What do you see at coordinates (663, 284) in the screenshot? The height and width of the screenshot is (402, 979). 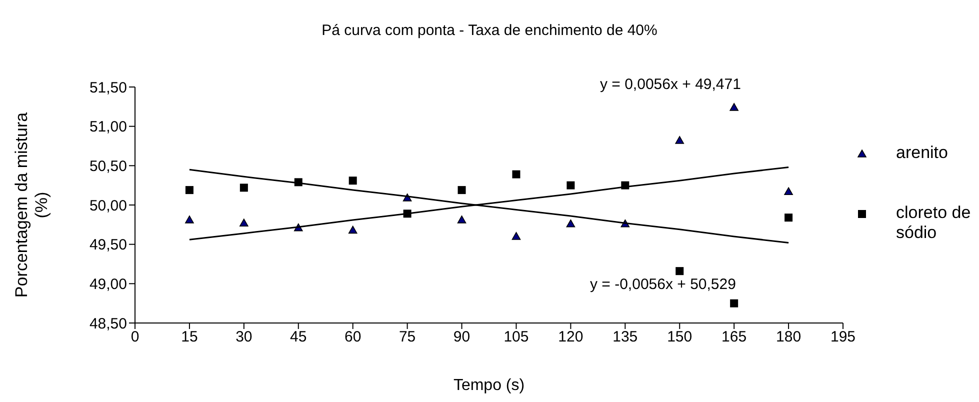 I see `annotation: y = -0,0056x + 50,529` at bounding box center [663, 284].